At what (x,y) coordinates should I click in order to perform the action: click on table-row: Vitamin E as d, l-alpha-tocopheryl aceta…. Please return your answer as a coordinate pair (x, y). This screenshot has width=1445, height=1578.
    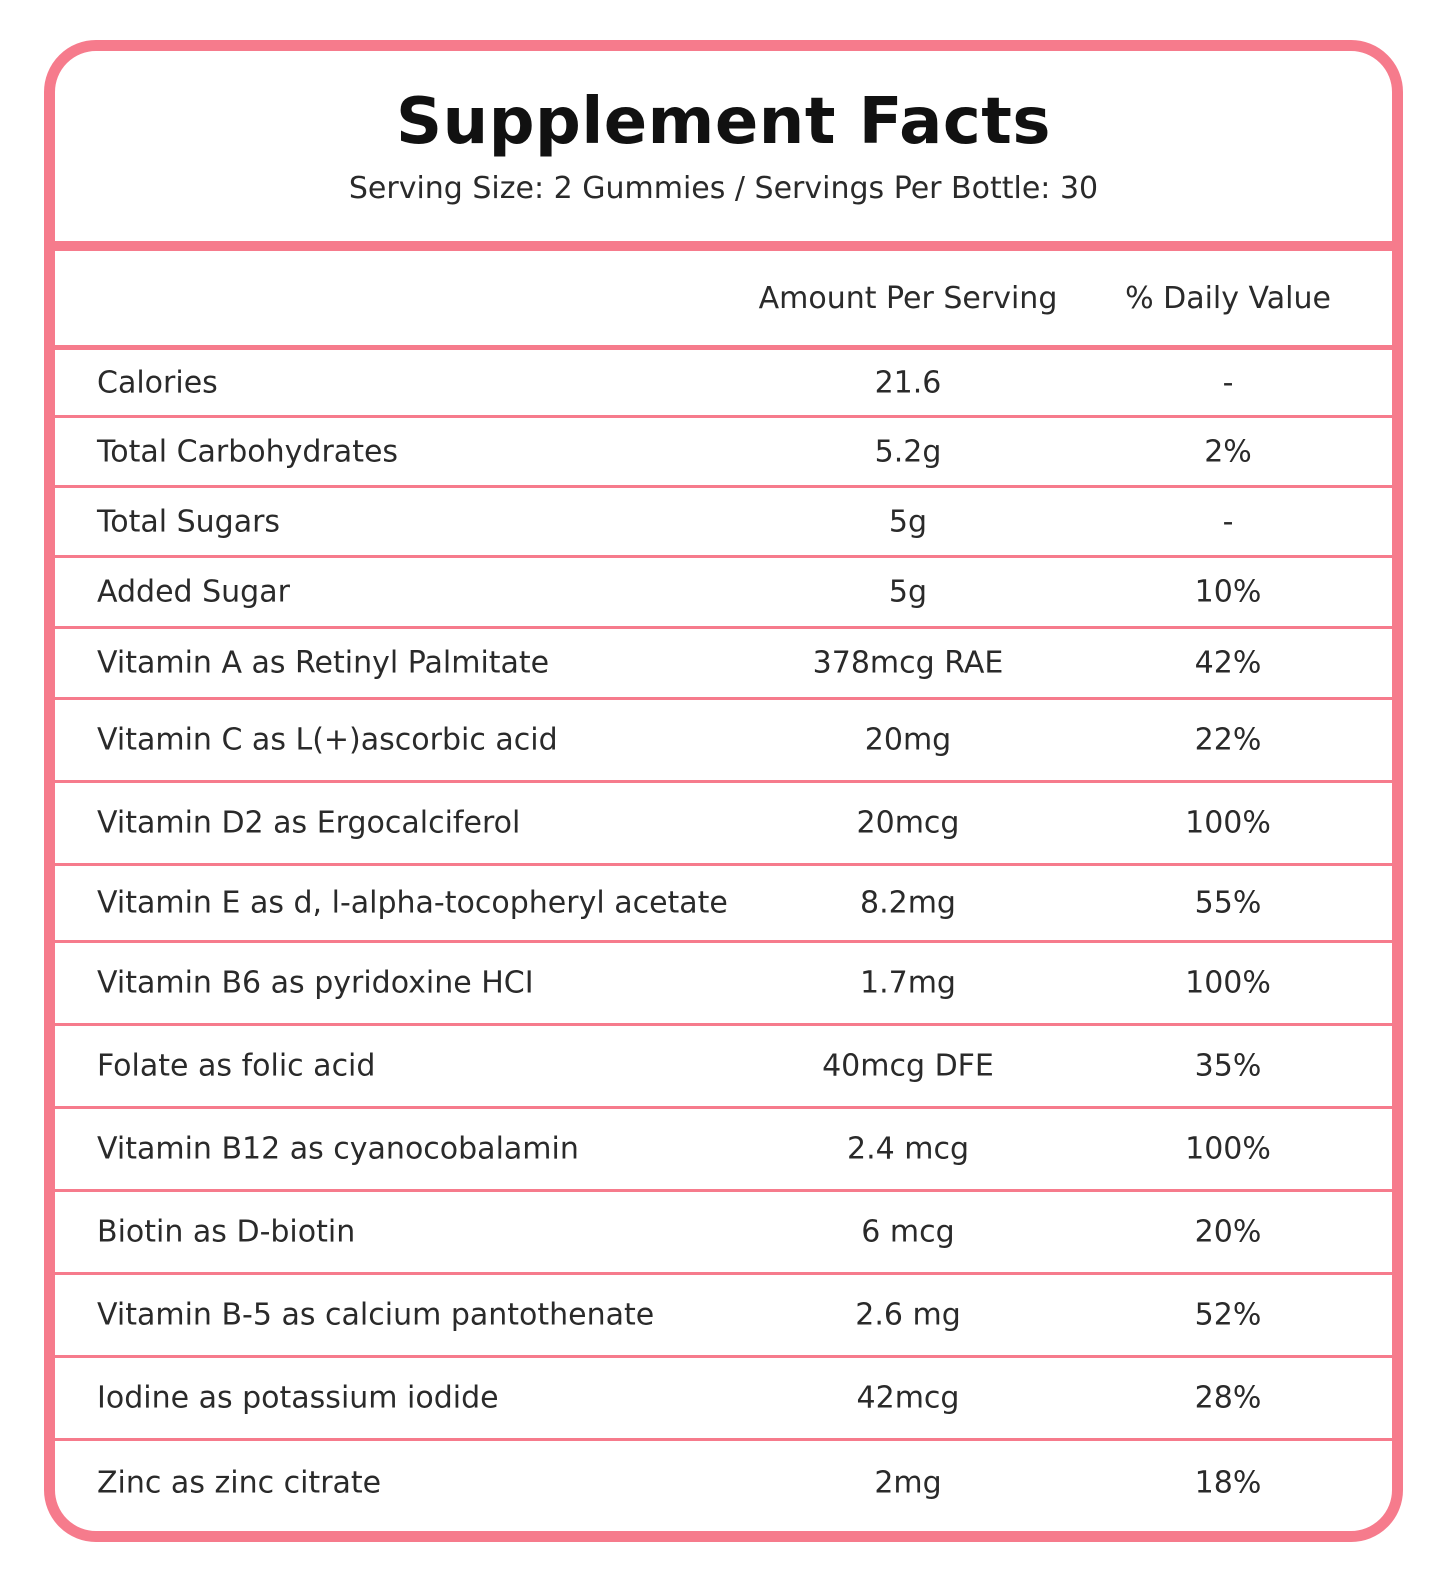
    Looking at the image, I should click on (723, 904).